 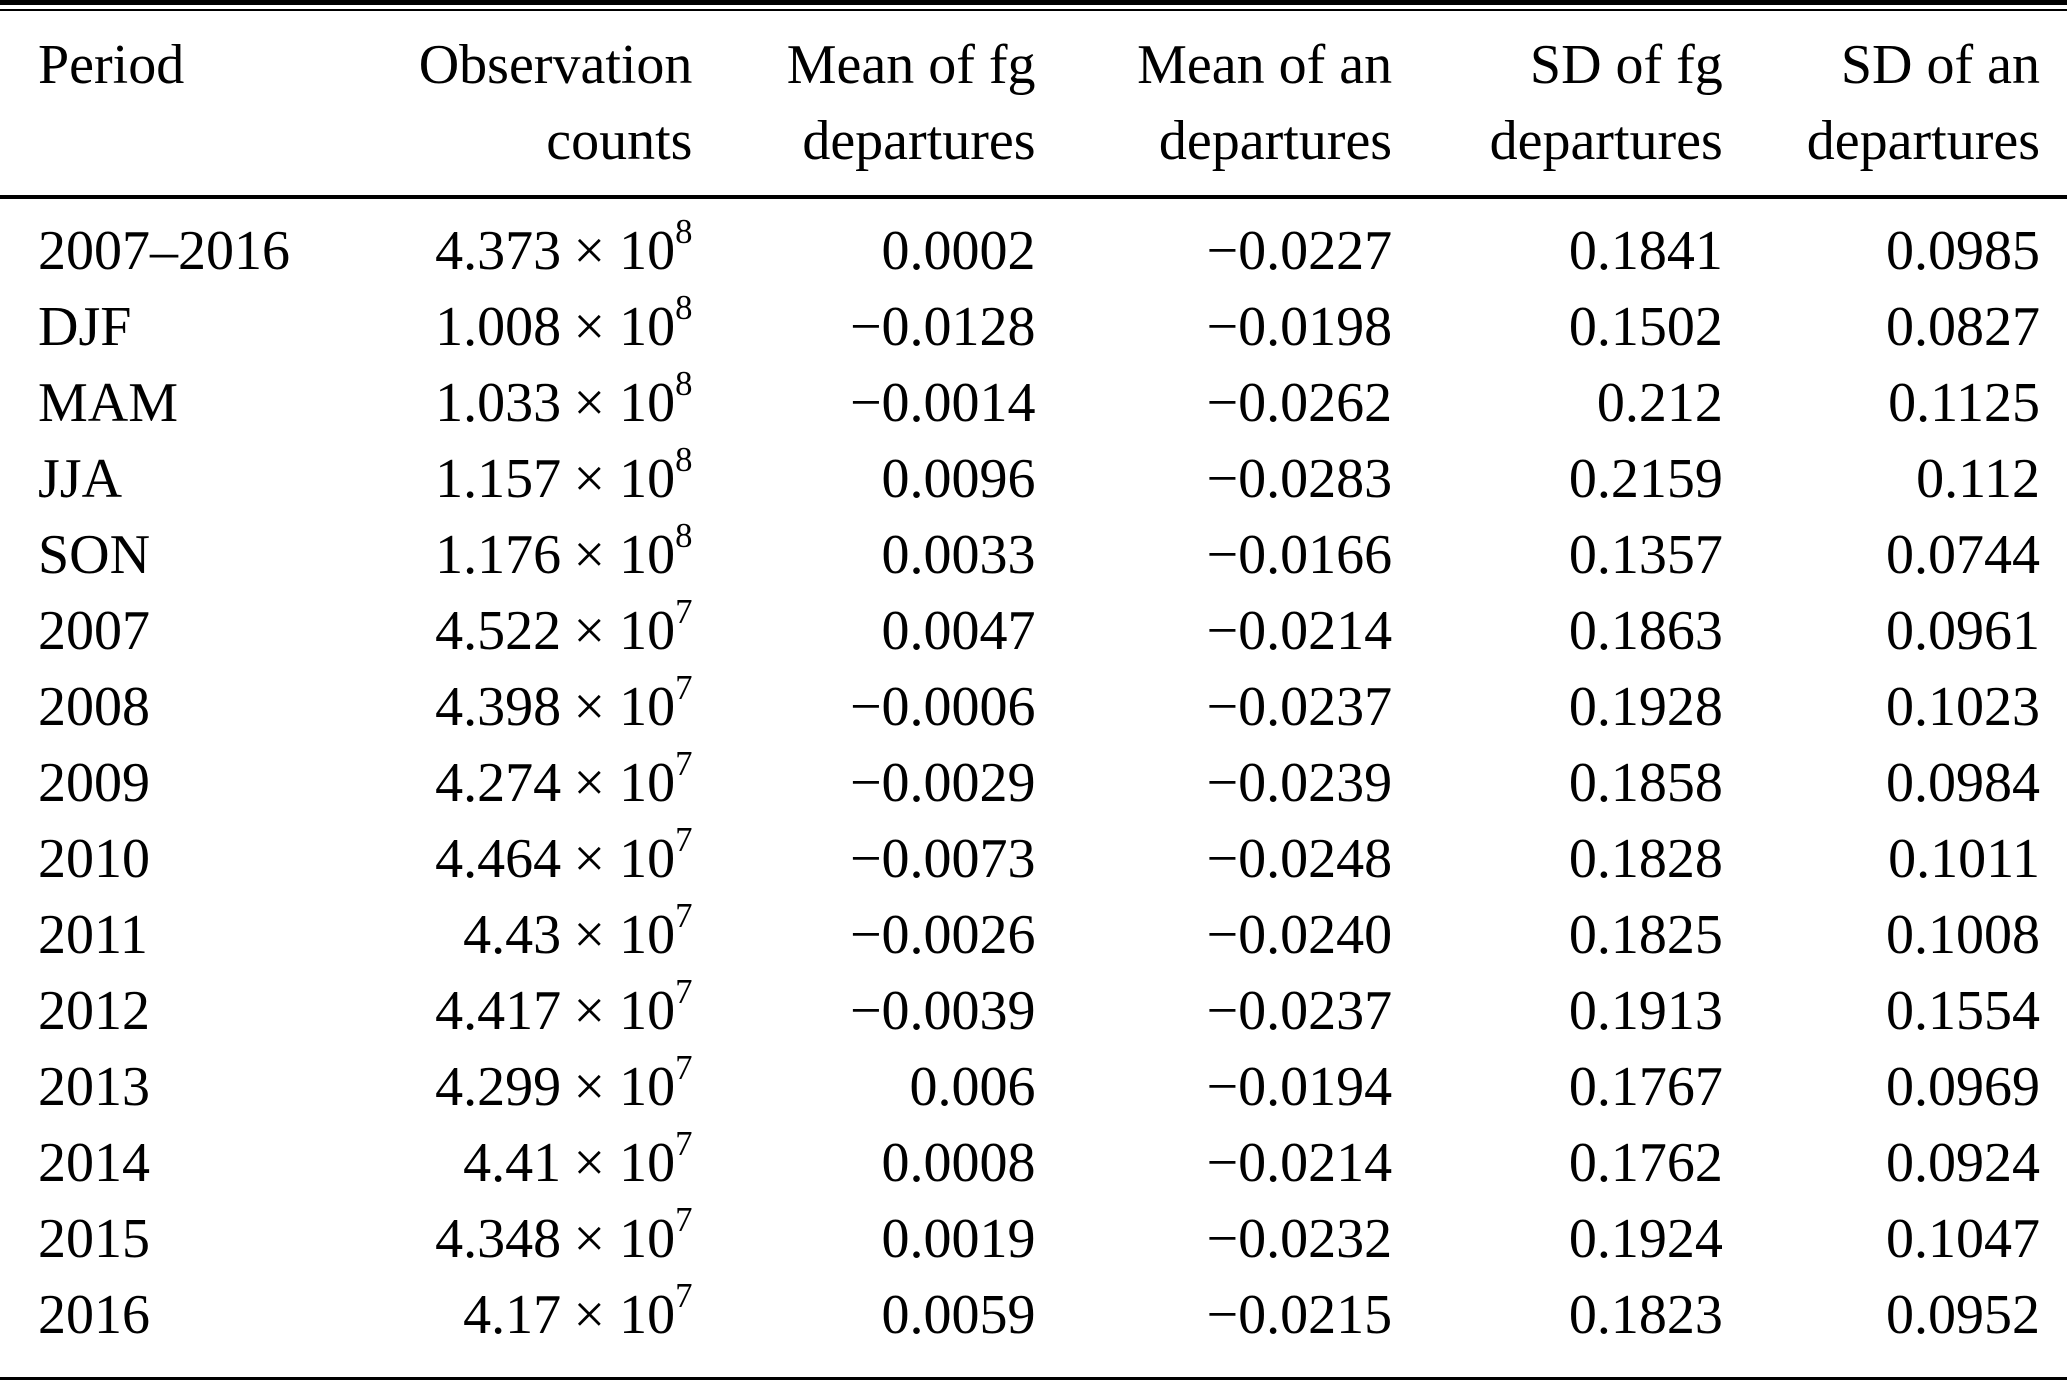 What do you see at coordinates (1299, 783) in the screenshot?
I see `mean-an-cell: −0.0239` at bounding box center [1299, 783].